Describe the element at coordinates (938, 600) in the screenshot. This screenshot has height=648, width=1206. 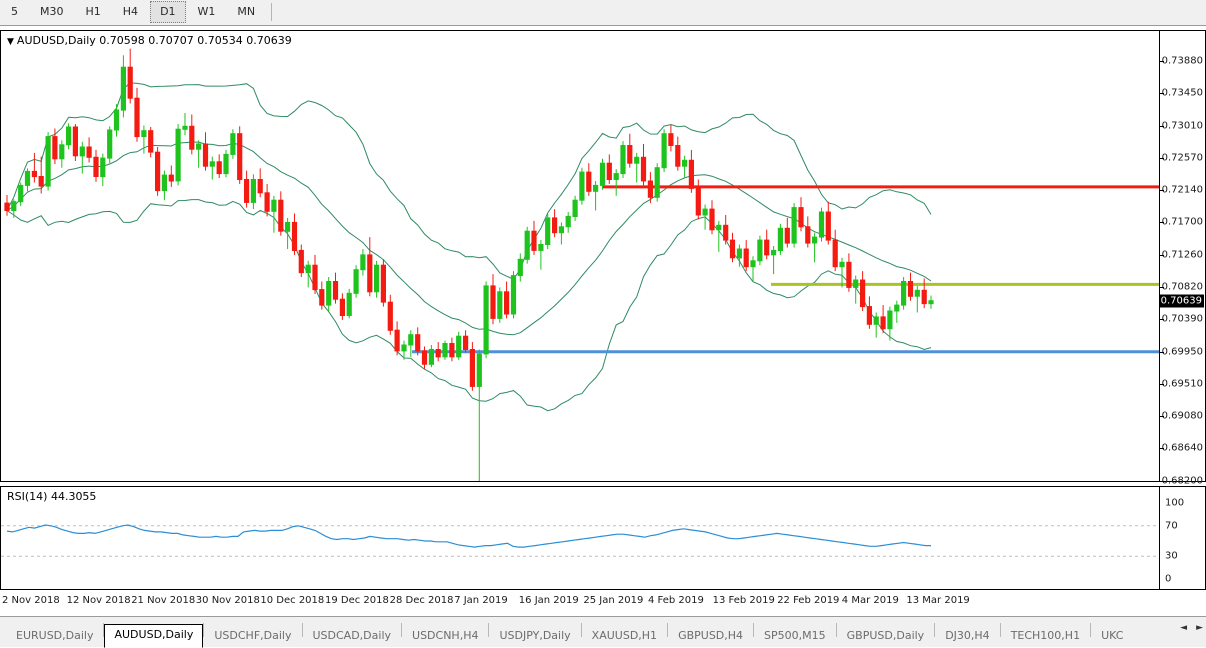
I see `date-axis-label: 13 Mar 2019` at that location.